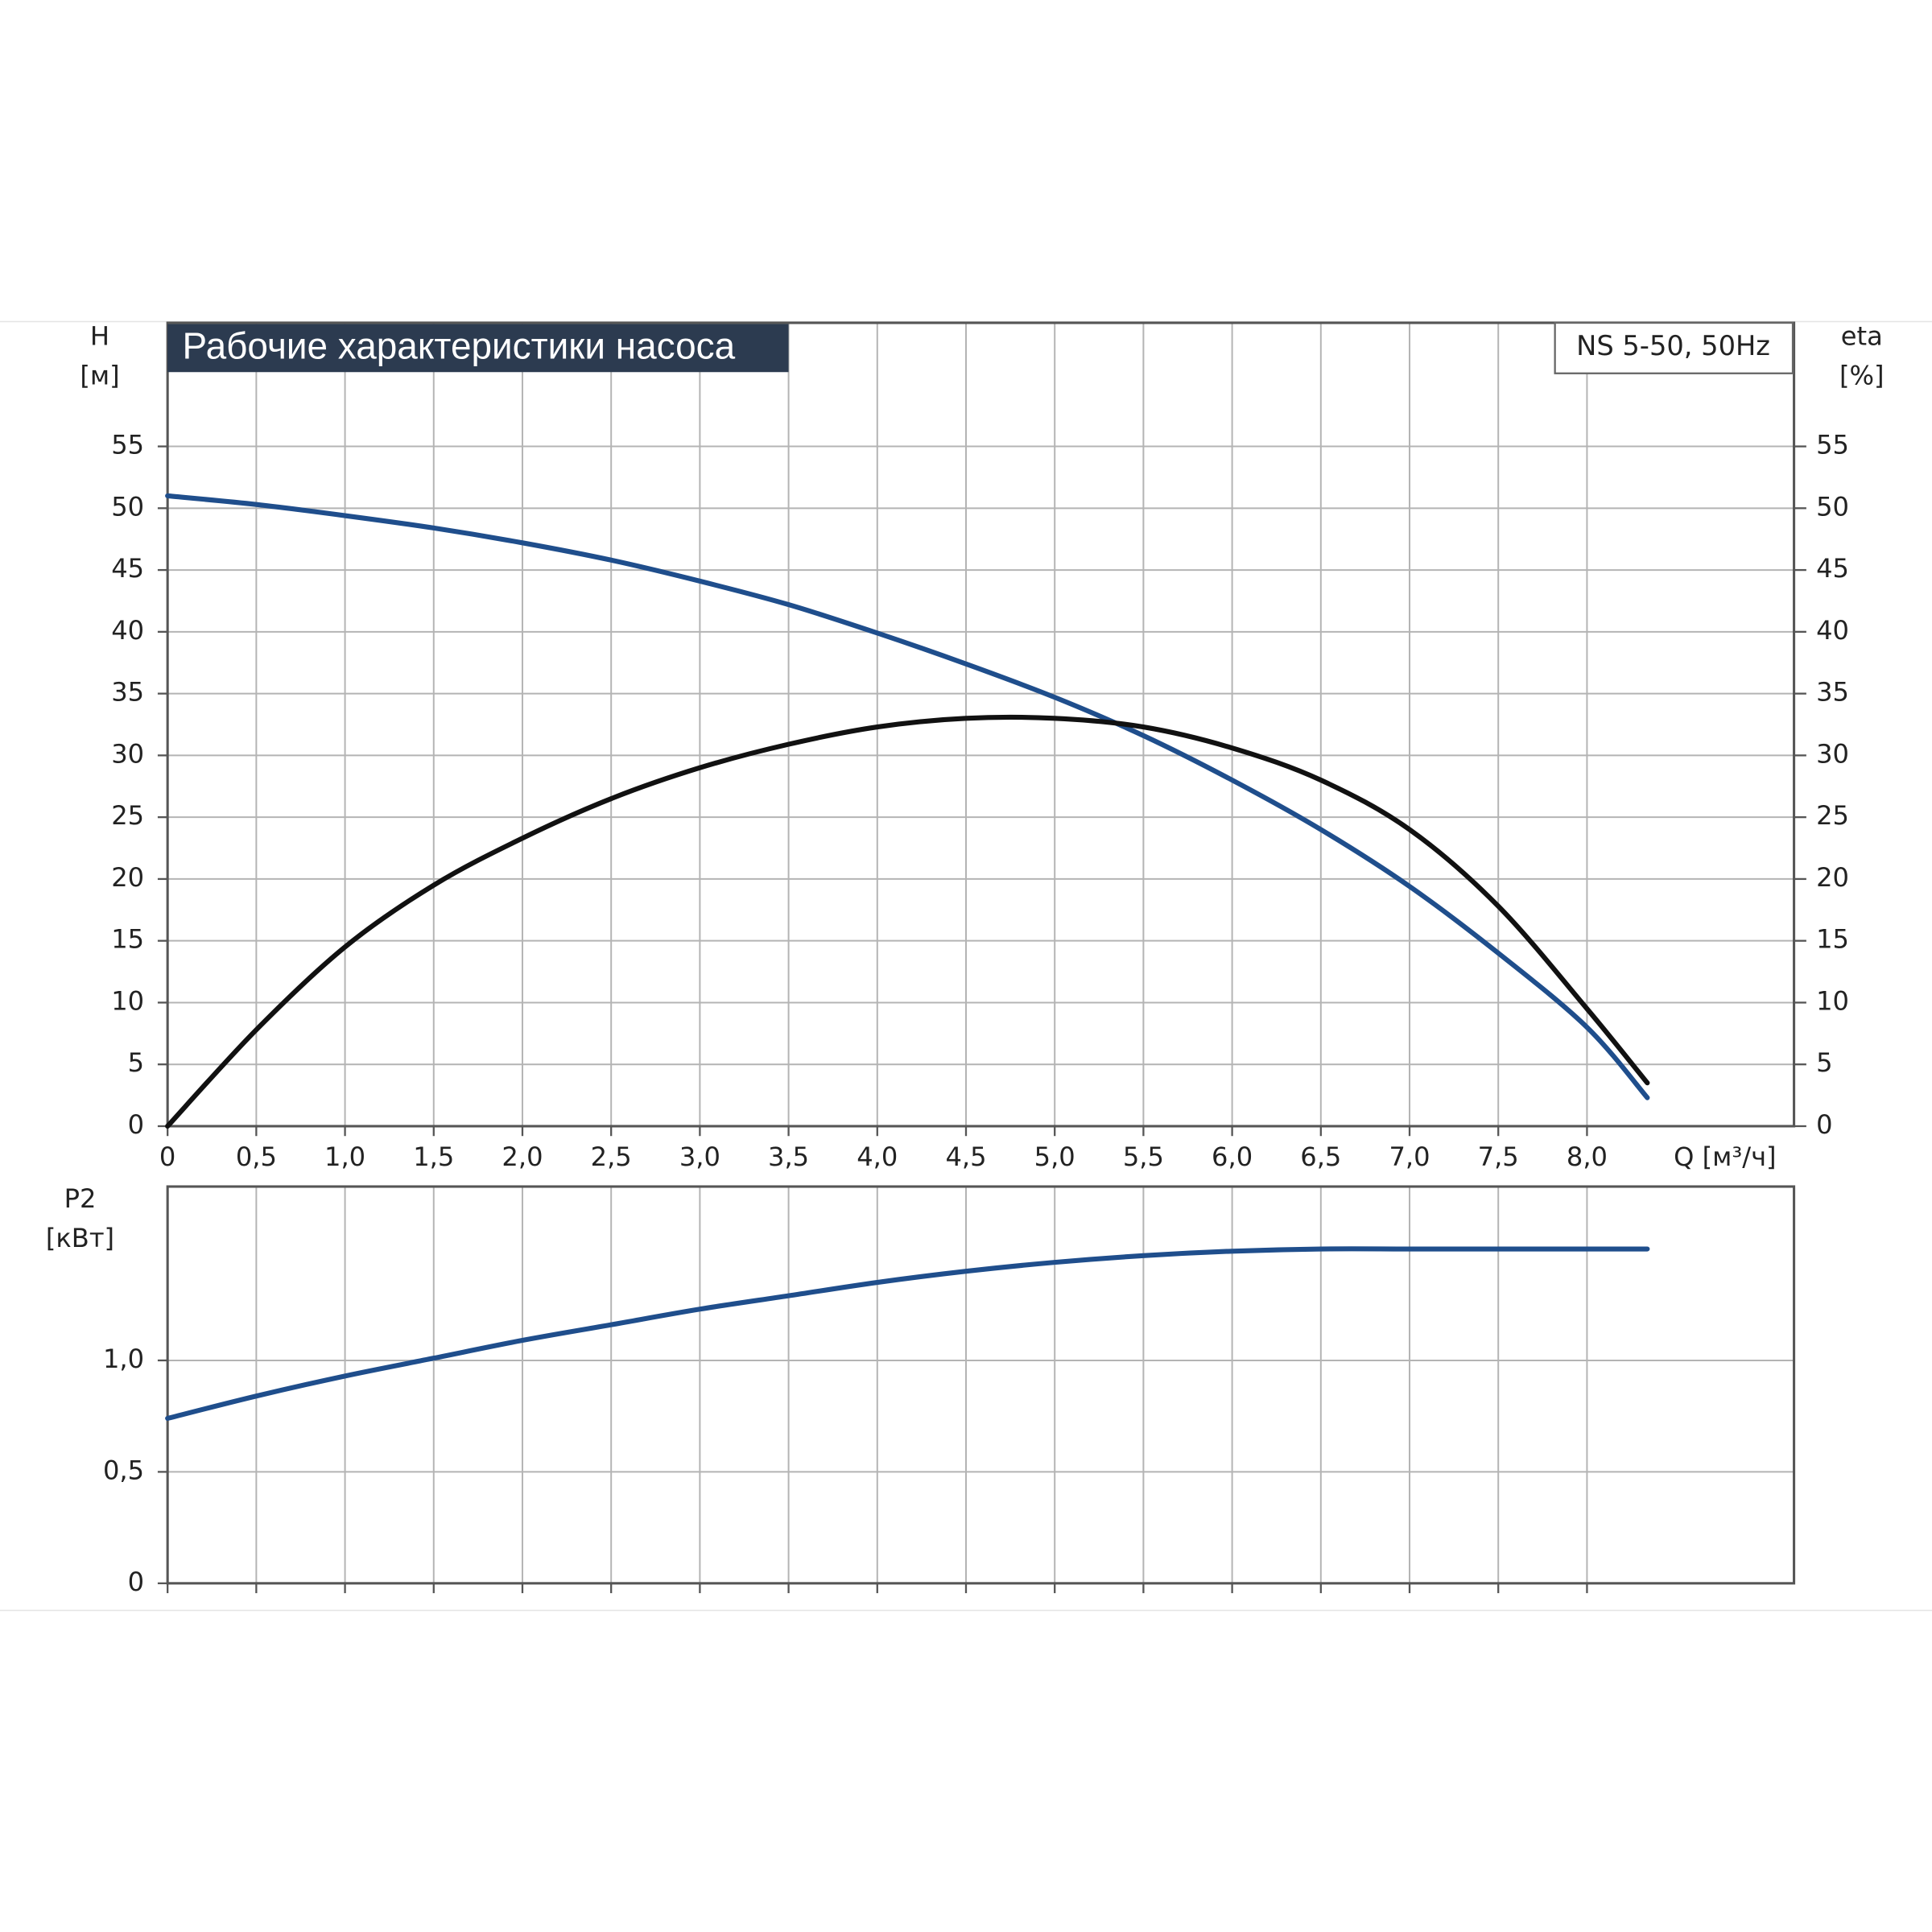 Image resolution: width=1932 pixels, height=1932 pixels. What do you see at coordinates (1409, 1156) in the screenshot?
I see `x-tick-label: 7,0` at bounding box center [1409, 1156].